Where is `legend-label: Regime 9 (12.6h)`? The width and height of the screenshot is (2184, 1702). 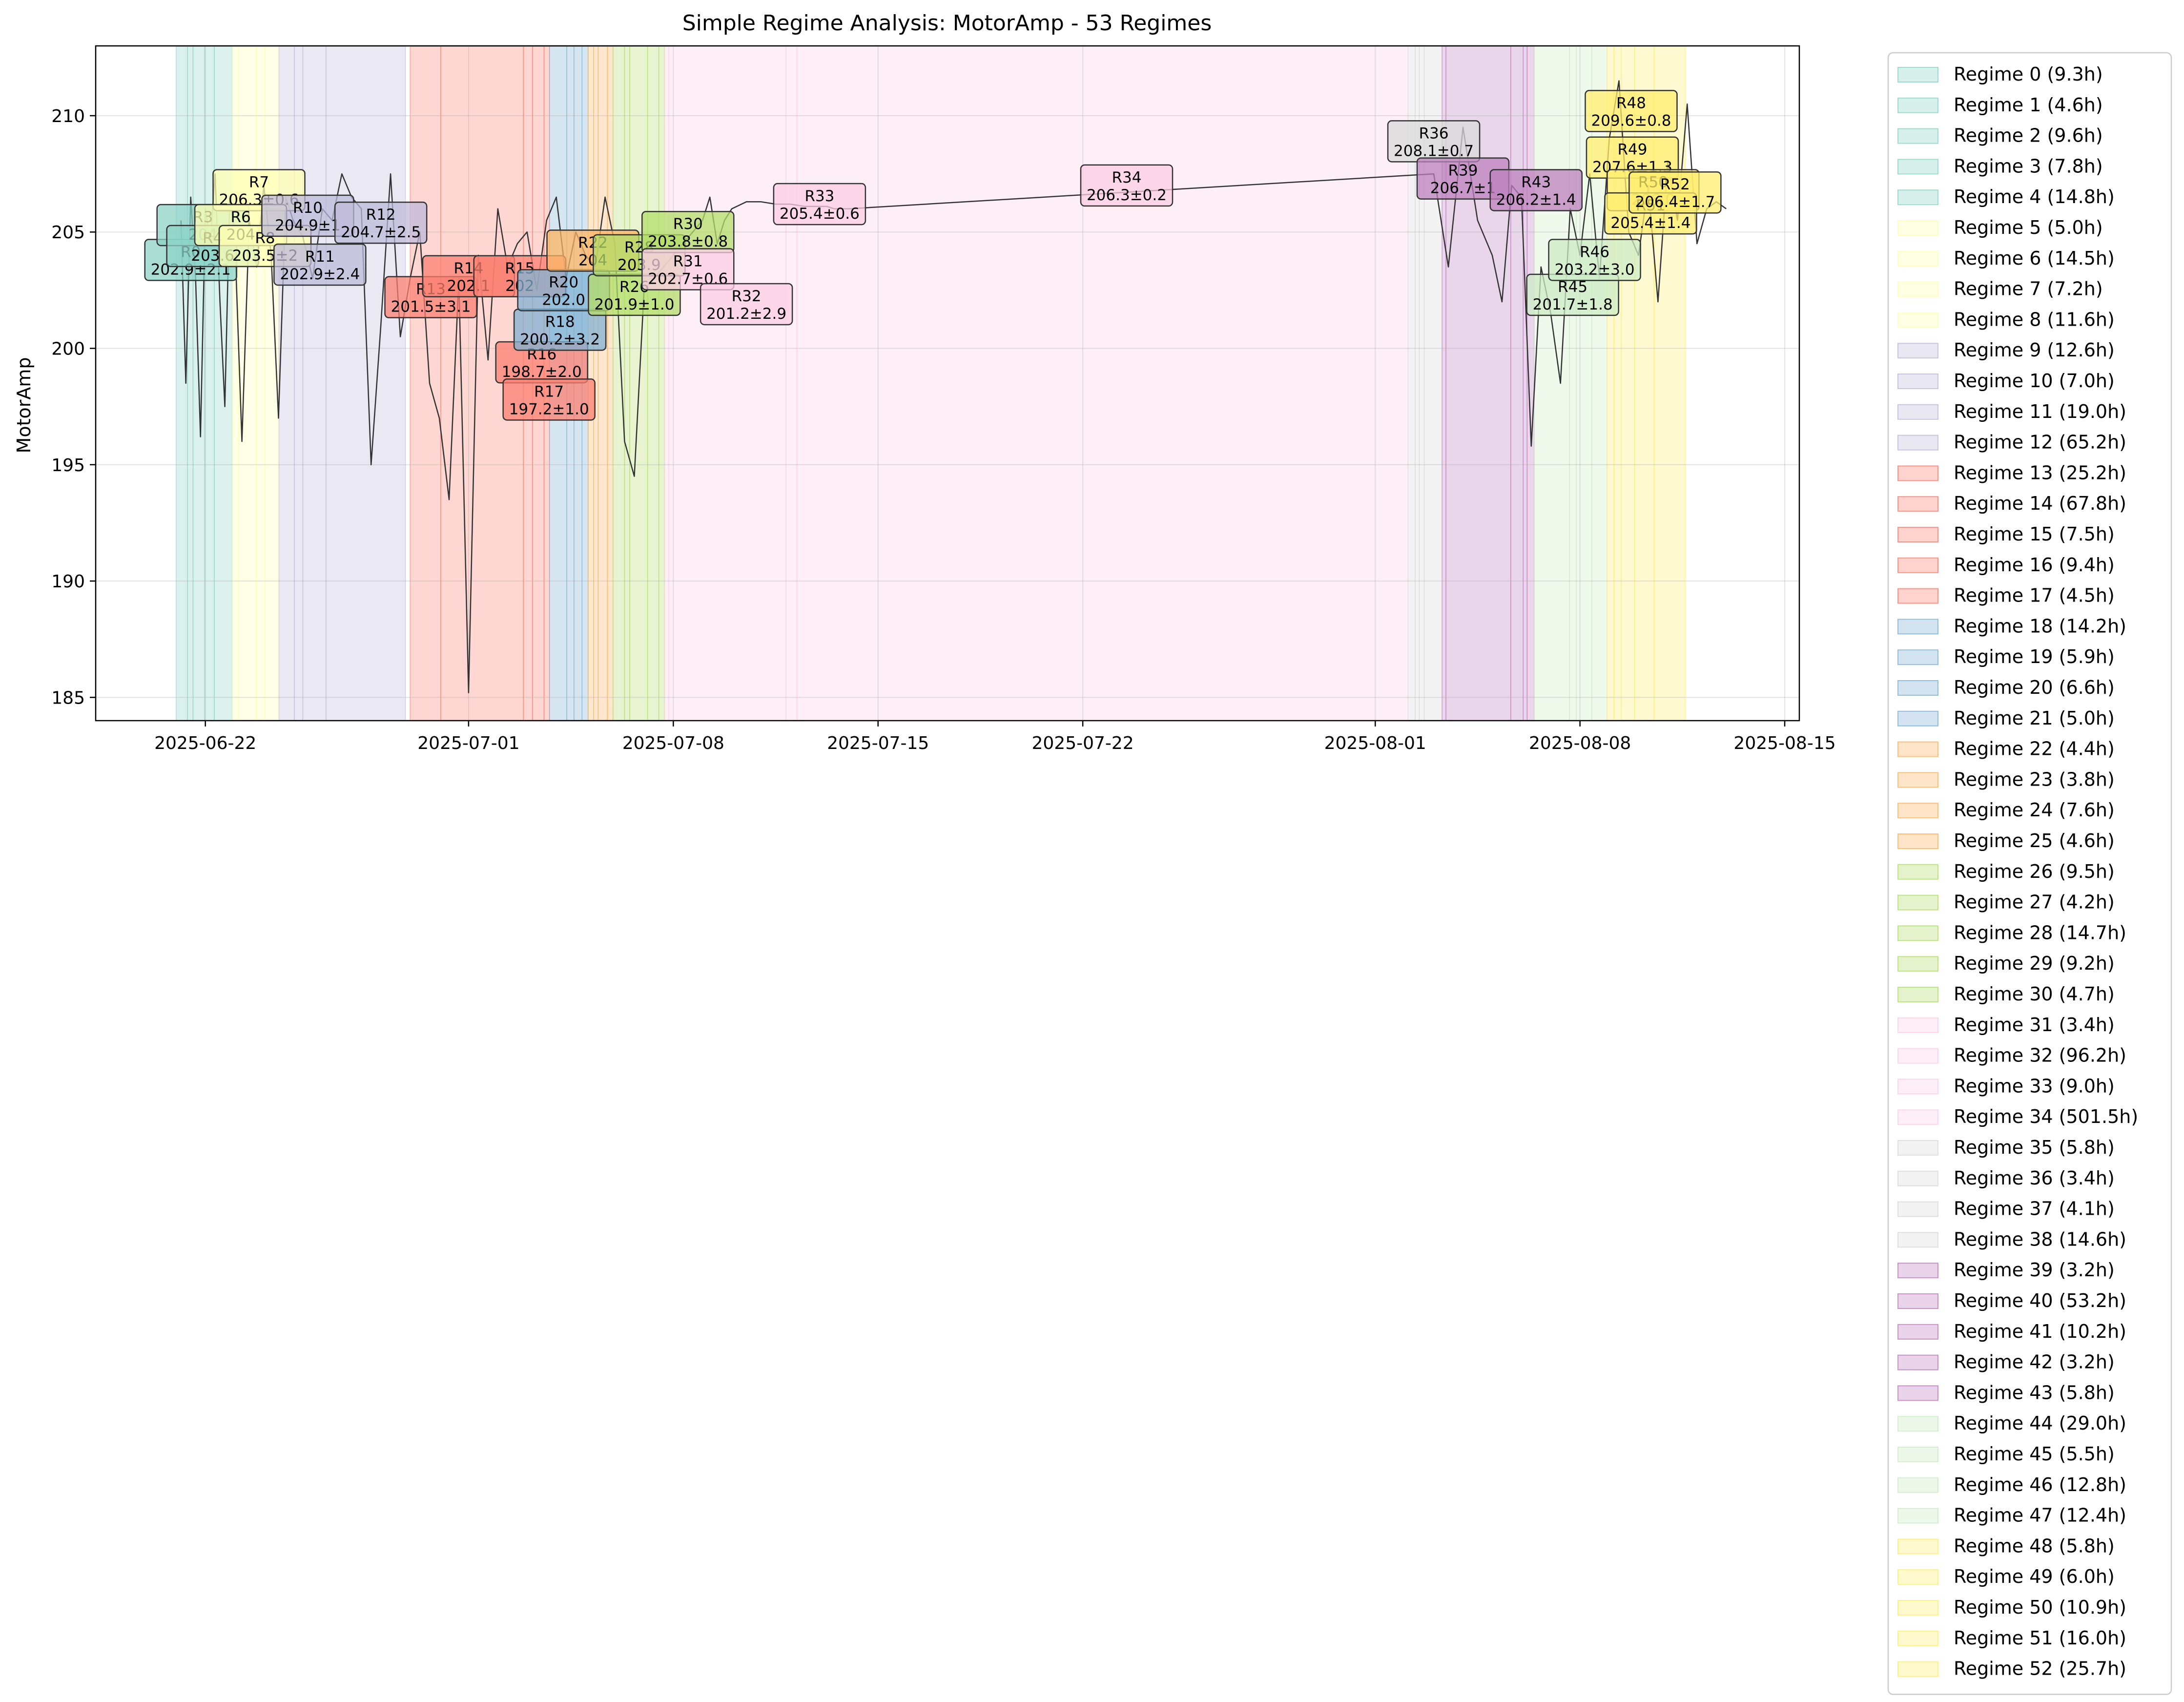 legend-label: Regime 9 (12.6h) is located at coordinates (2034, 350).